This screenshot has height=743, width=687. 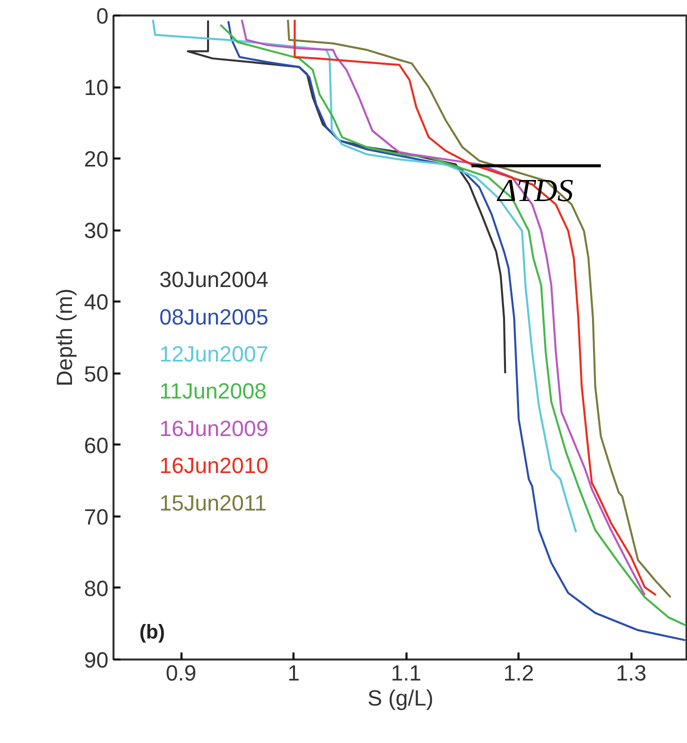 What do you see at coordinates (96, 445) in the screenshot?
I see `y-tick-label: 60` at bounding box center [96, 445].